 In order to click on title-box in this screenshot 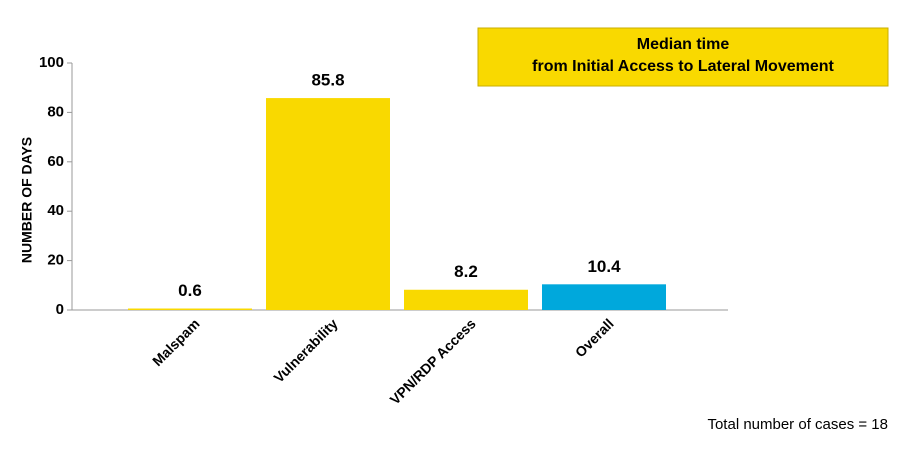, I will do `click(683, 57)`.